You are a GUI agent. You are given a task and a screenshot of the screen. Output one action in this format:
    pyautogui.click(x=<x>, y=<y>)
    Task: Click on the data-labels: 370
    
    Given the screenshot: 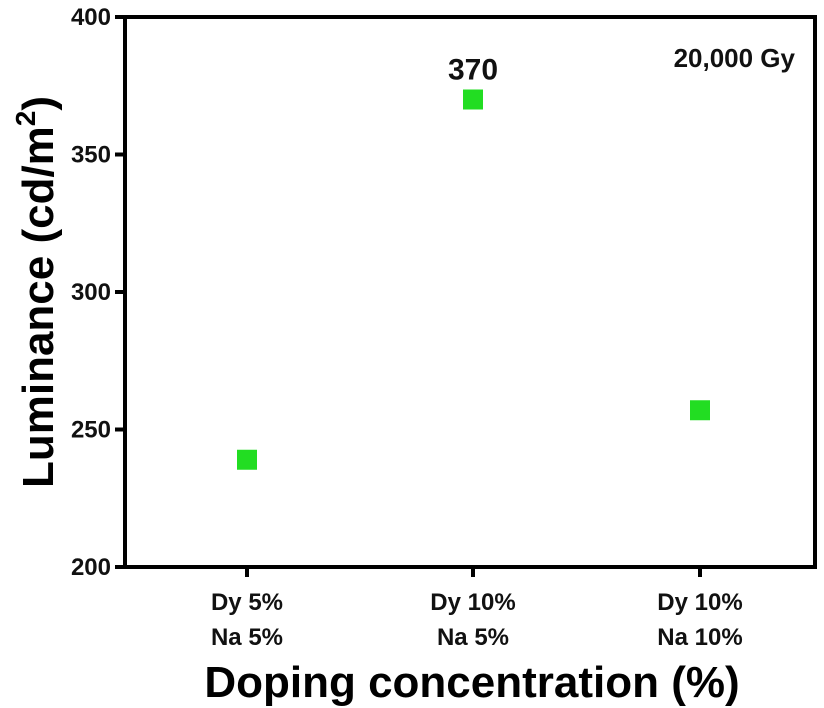 What is the action you would take?
    pyautogui.click(x=473, y=70)
    